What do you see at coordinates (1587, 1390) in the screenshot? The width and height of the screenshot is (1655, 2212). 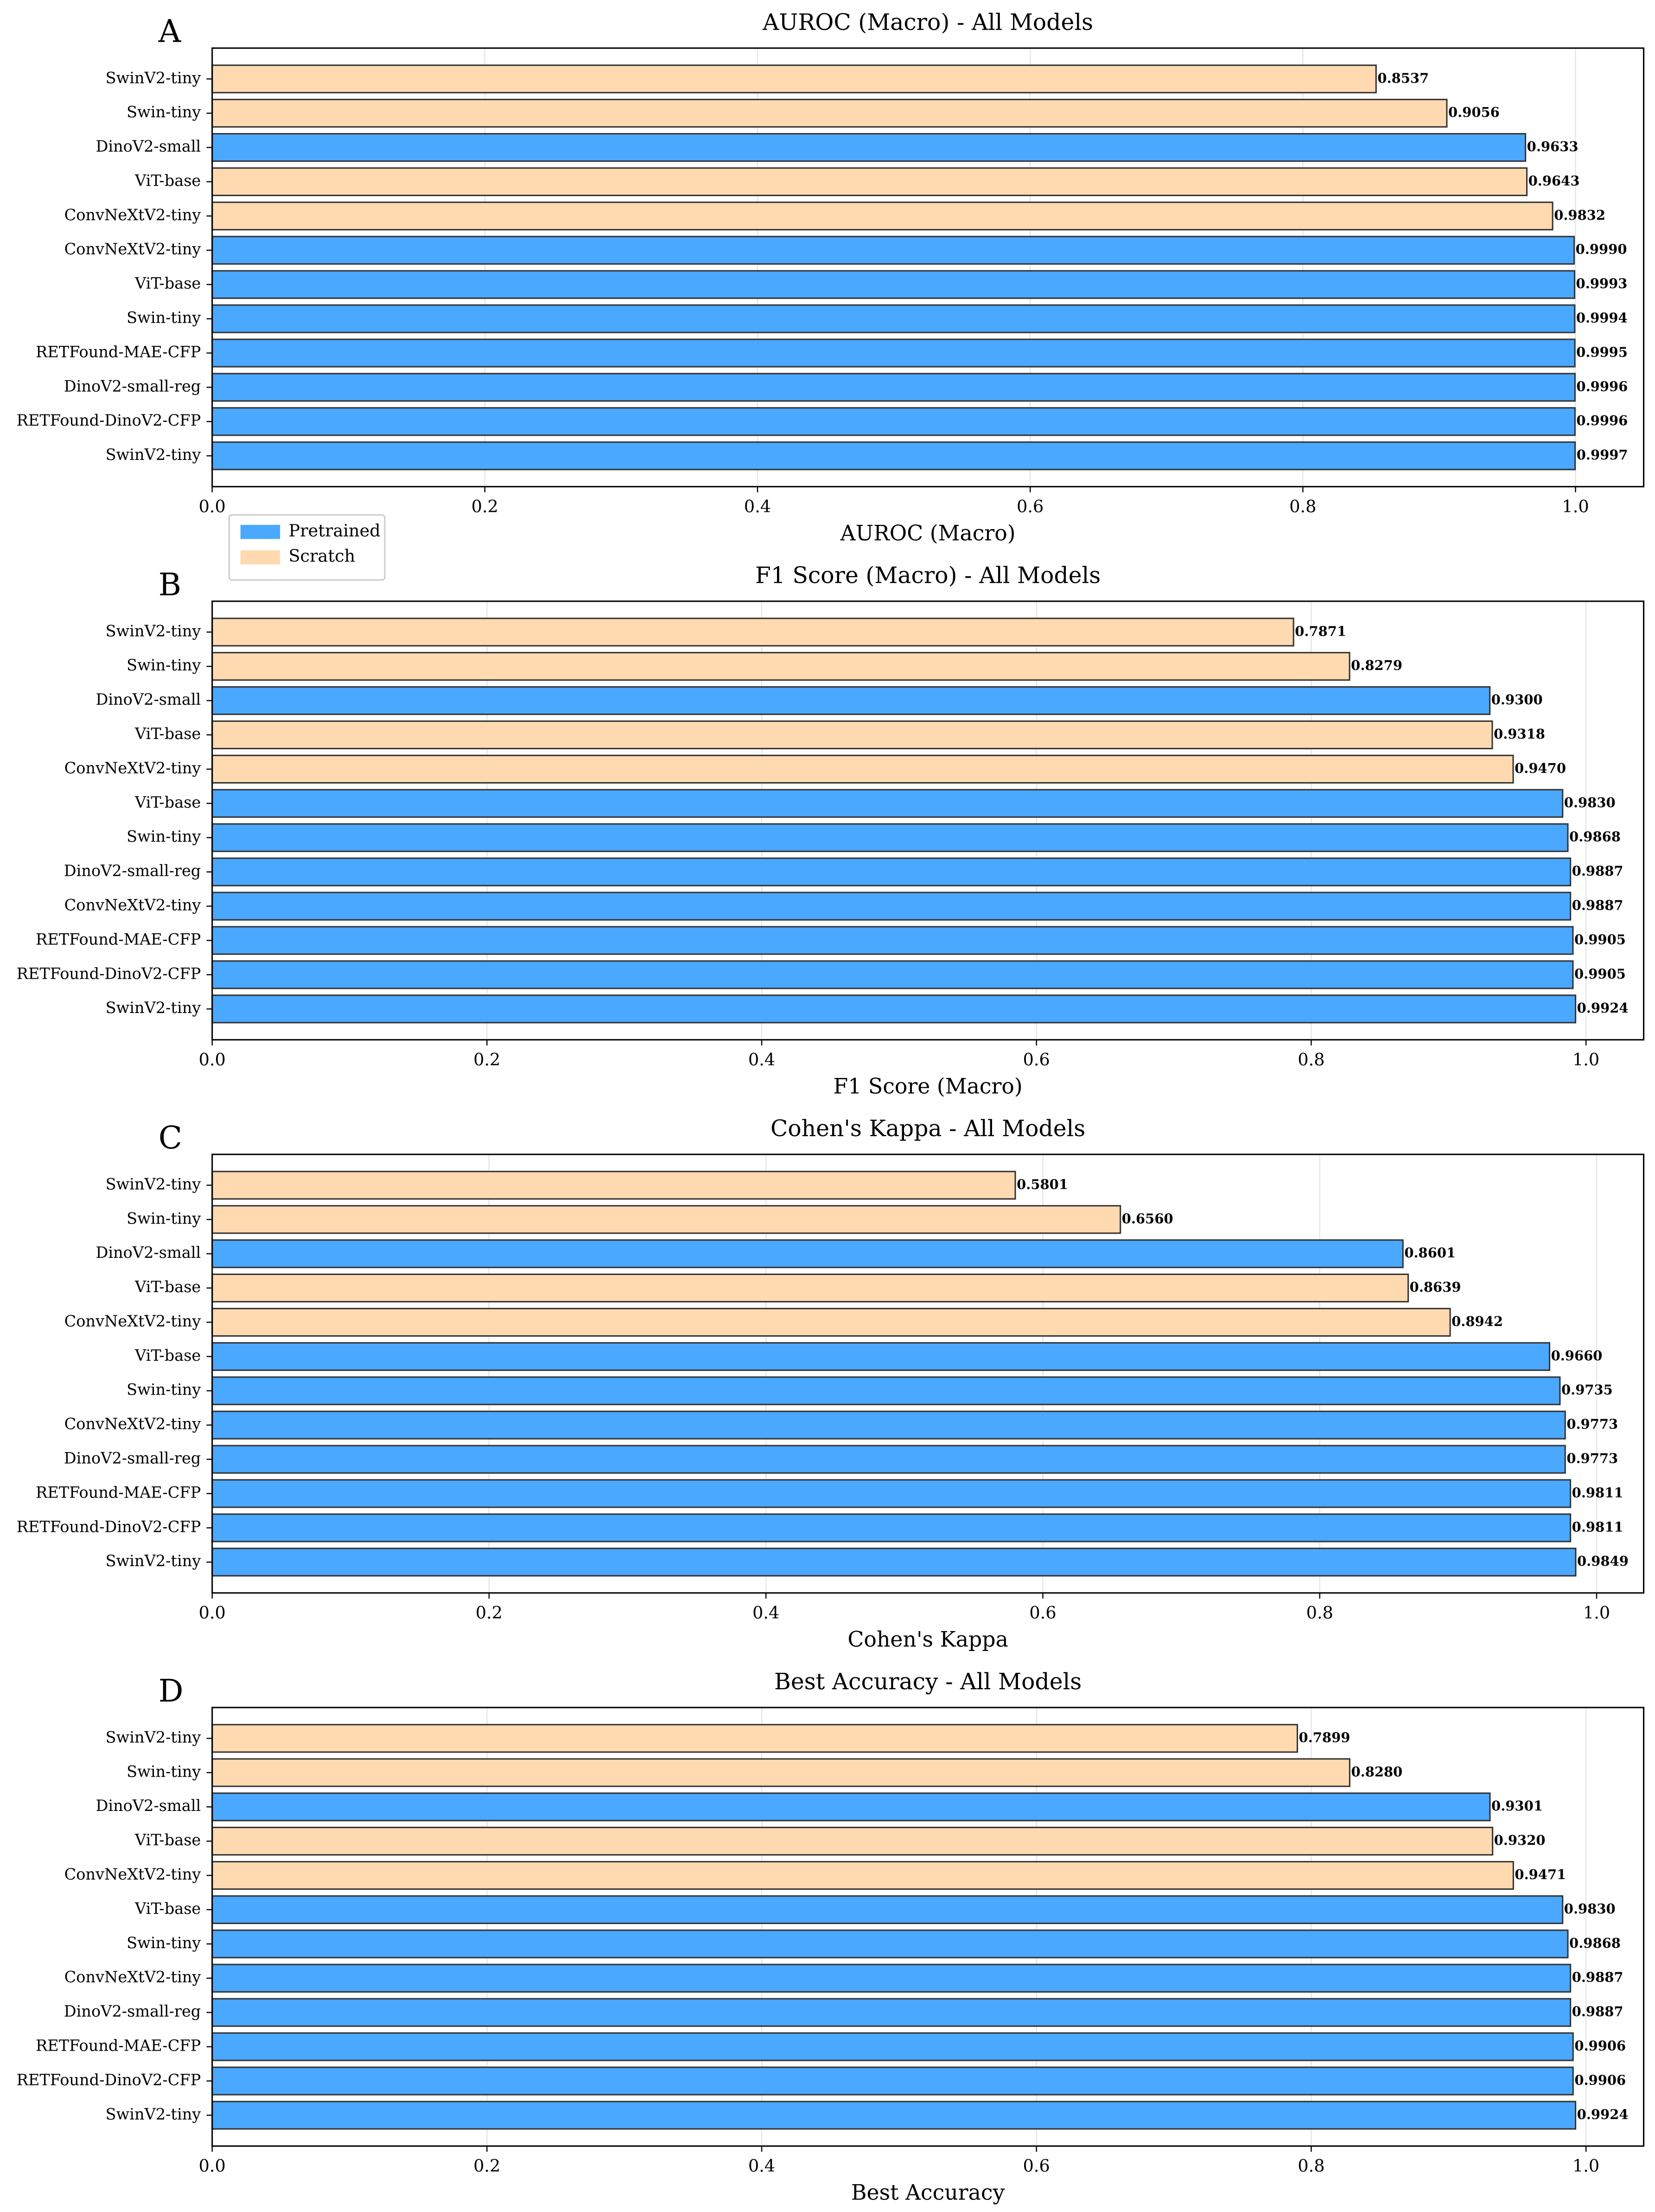 I see `data-label: 0.9735` at bounding box center [1587, 1390].